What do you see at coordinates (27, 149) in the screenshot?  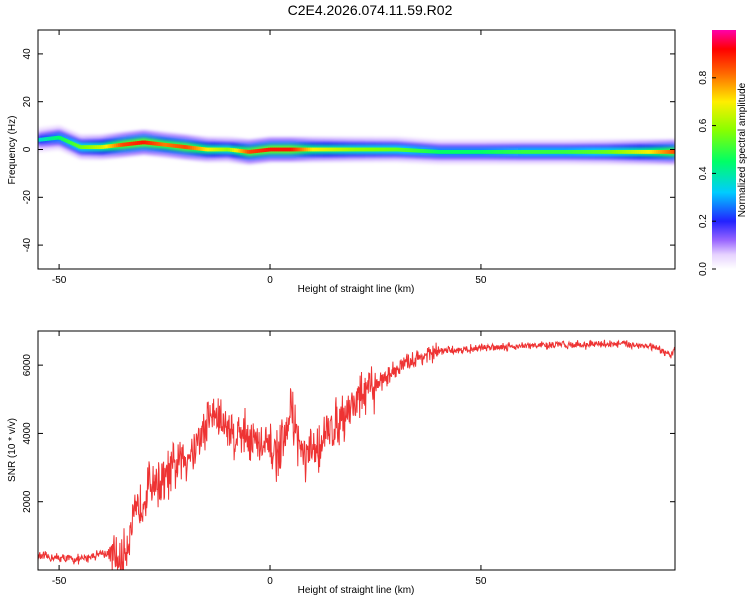 I see `y-tick-label: 0` at bounding box center [27, 149].